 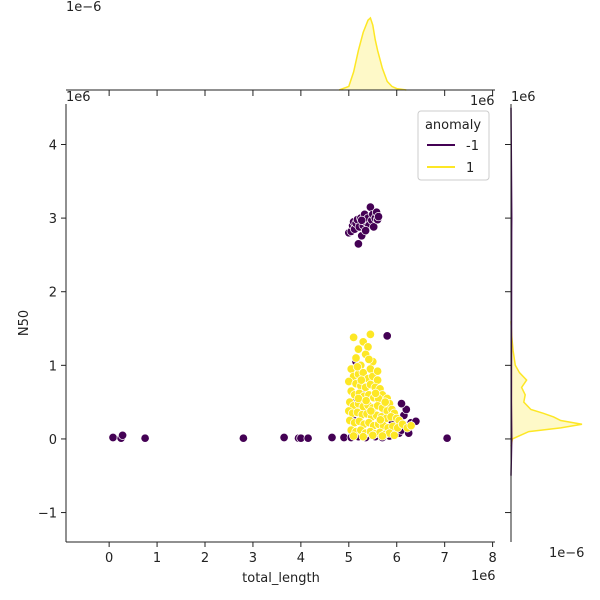 I want to click on right-marginal-offset-label: 1e−6, so click(x=566, y=553).